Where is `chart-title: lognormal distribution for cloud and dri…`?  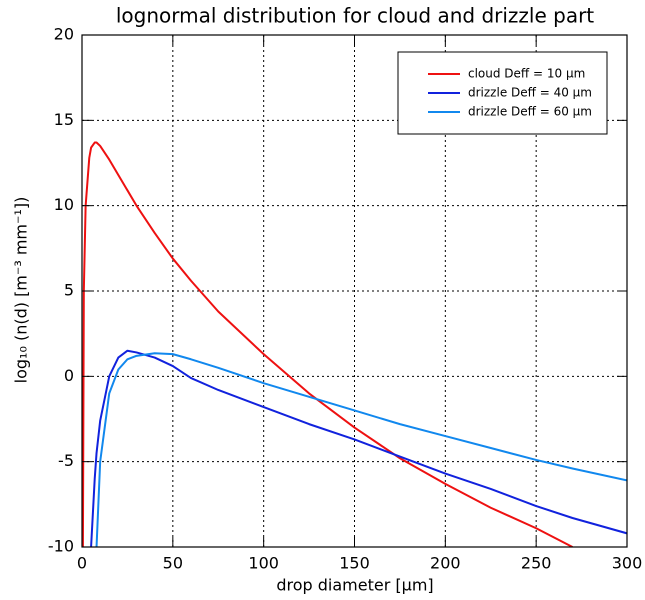 chart-title: lognormal distribution for cloud and dri… is located at coordinates (355, 16).